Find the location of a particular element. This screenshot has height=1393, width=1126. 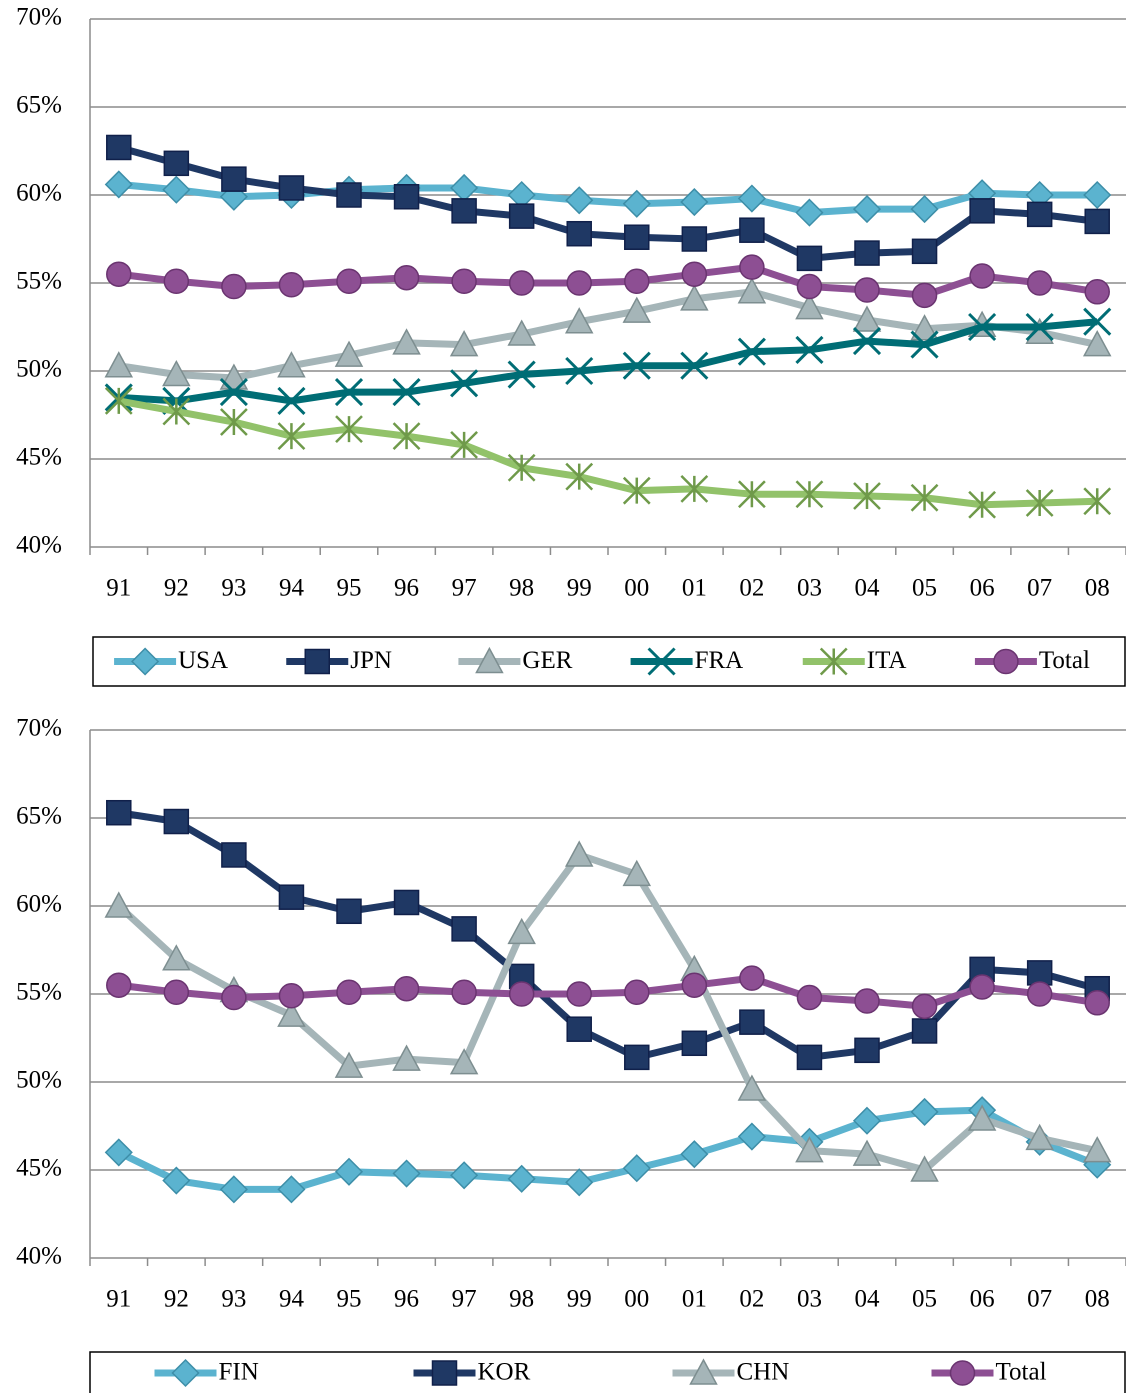

legend-label: USA is located at coordinates (203, 660).